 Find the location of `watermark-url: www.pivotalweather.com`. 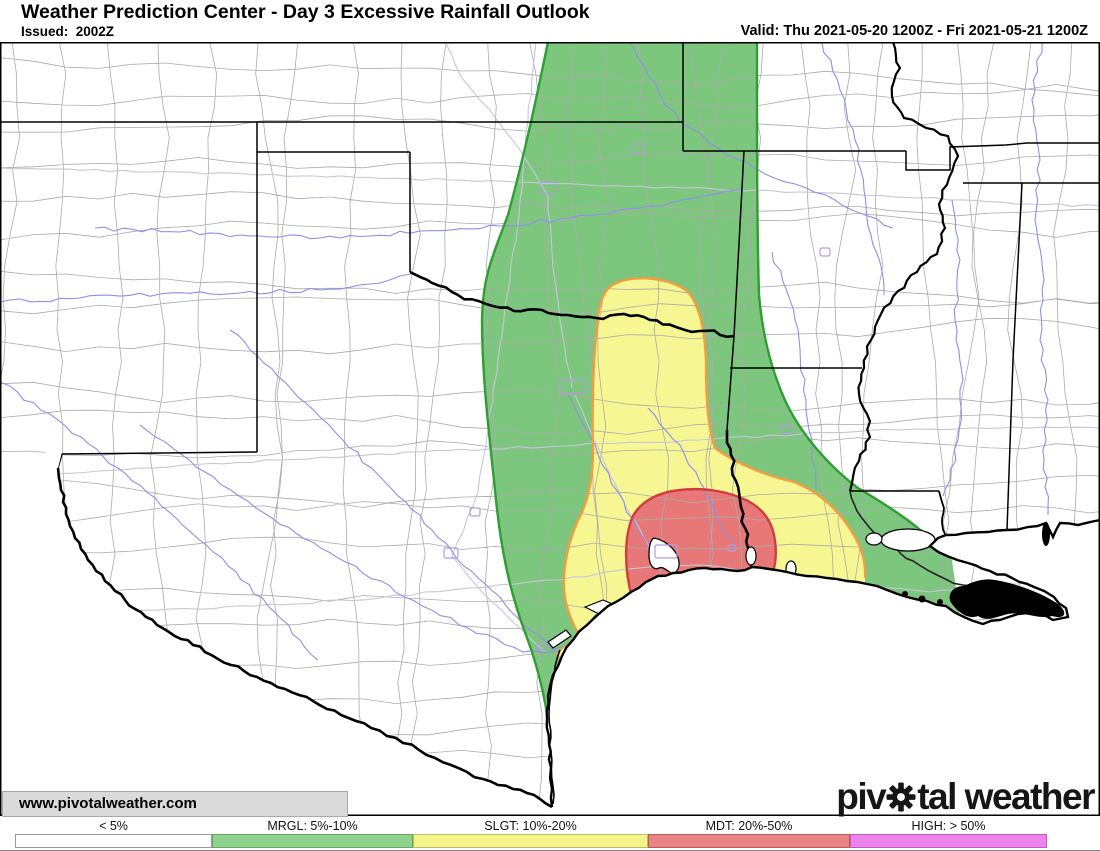

watermark-url: www.pivotalweather.com is located at coordinates (108, 803).